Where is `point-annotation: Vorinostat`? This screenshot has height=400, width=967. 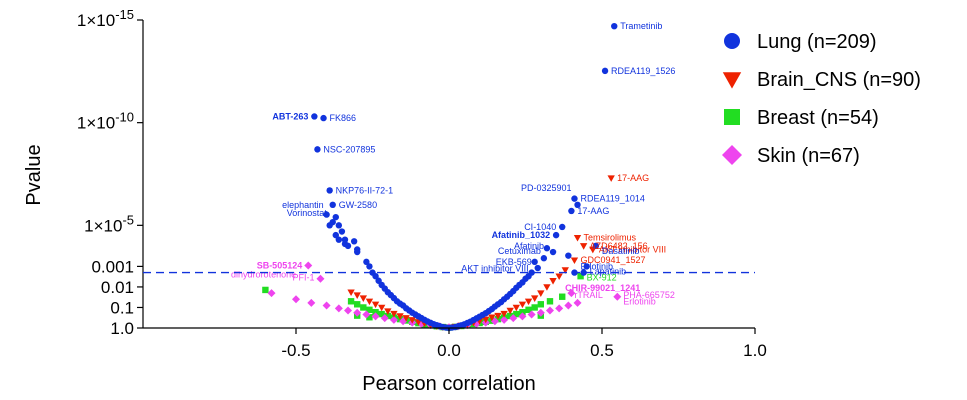 point-annotation: Vorinostat is located at coordinates (307, 213).